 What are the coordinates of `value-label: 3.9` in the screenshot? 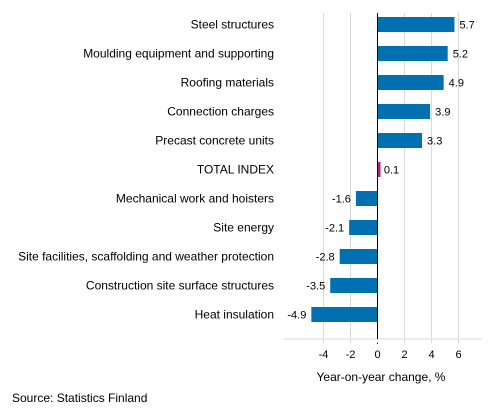 It's located at (442, 113).